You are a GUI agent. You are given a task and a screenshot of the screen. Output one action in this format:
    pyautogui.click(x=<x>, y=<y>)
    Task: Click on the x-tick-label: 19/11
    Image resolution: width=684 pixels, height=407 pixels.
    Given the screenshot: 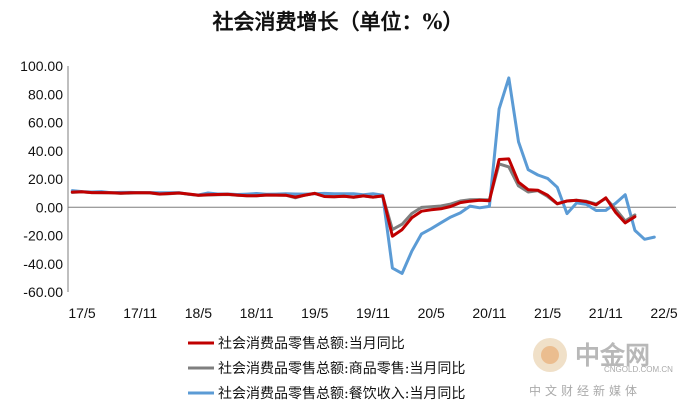 What is the action you would take?
    pyautogui.click(x=373, y=313)
    